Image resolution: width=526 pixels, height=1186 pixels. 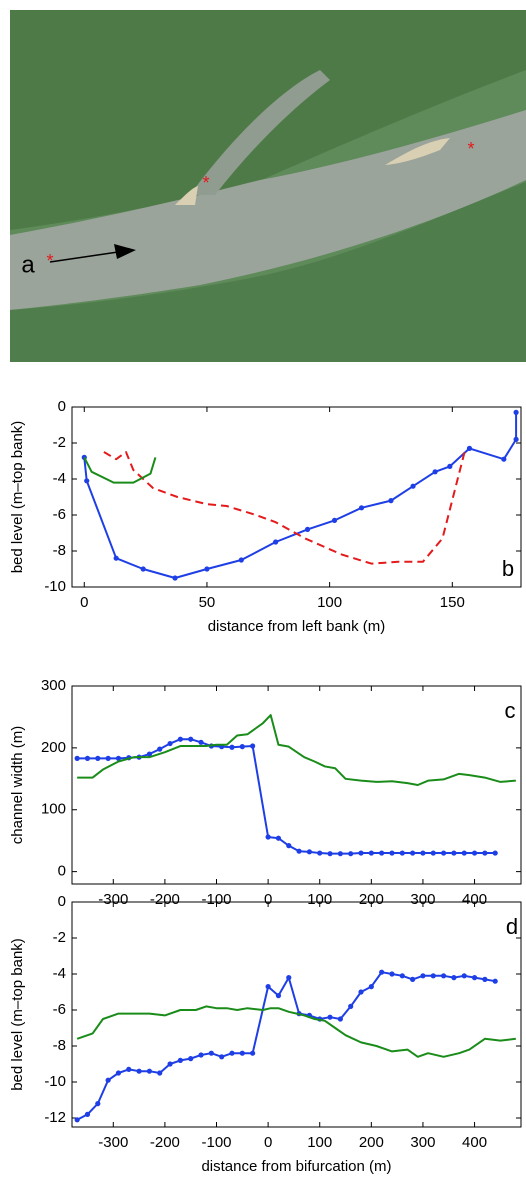 I want to click on x-tick-label: 200, so click(x=371, y=1142).